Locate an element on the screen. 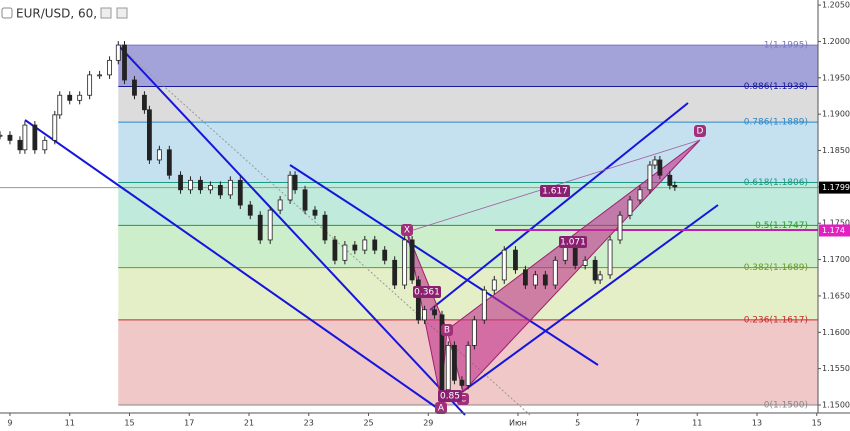 The width and height of the screenshot is (850, 431). pattern-point: X is located at coordinates (407, 231).